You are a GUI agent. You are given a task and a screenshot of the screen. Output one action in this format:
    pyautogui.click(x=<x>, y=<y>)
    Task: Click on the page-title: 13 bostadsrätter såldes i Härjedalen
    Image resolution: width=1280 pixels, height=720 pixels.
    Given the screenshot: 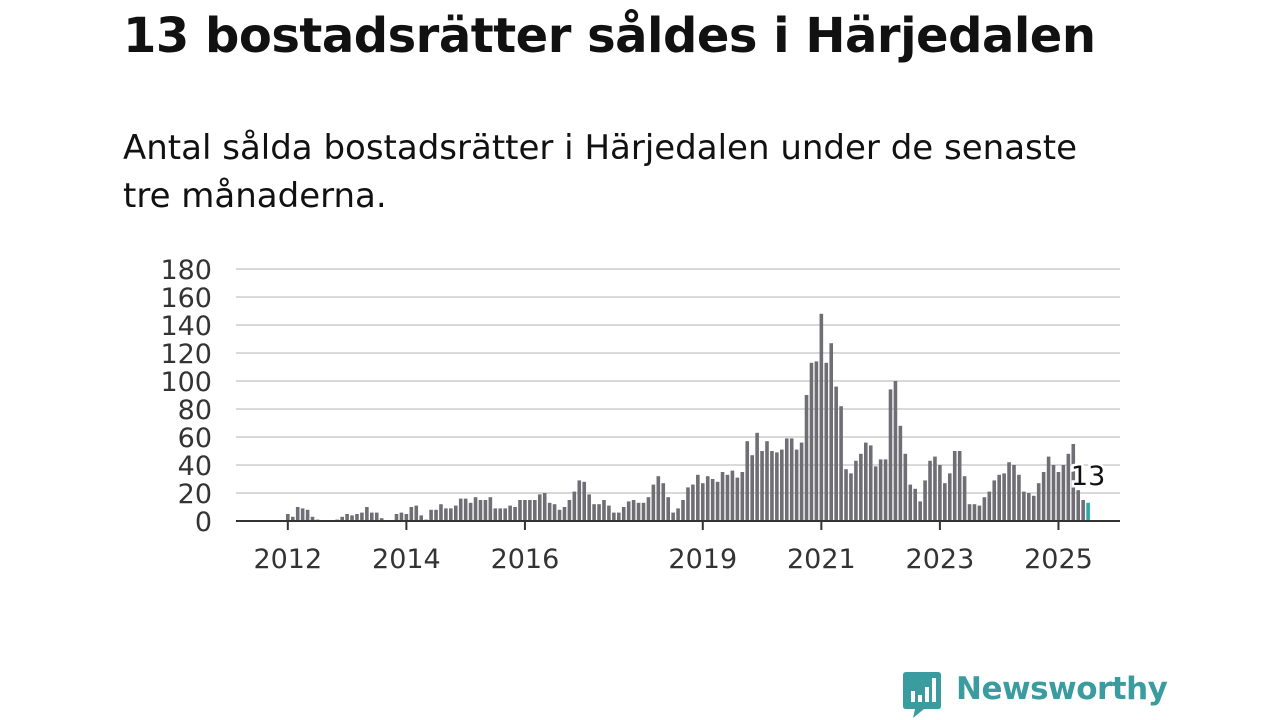 What is the action you would take?
    pyautogui.click(x=609, y=36)
    